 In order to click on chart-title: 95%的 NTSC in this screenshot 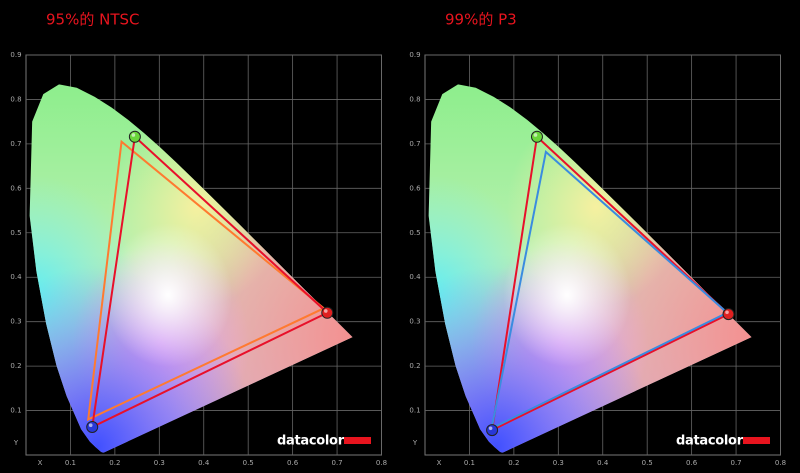, I will do `click(93, 20)`.